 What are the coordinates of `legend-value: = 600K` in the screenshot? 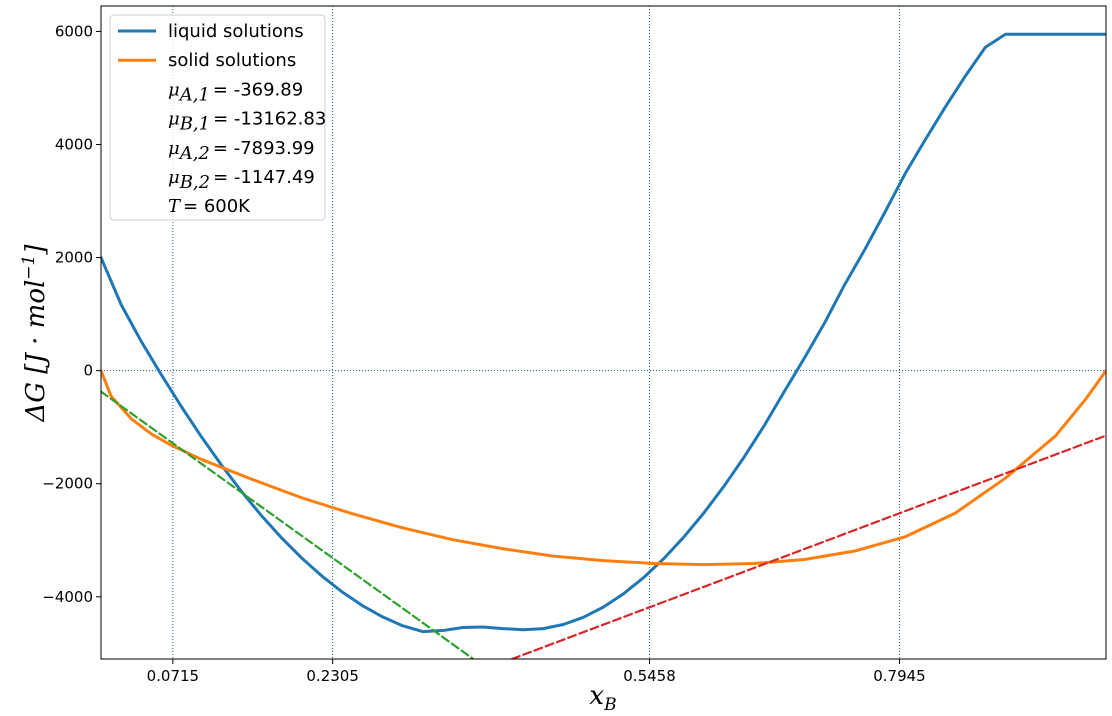 It's located at (217, 206).